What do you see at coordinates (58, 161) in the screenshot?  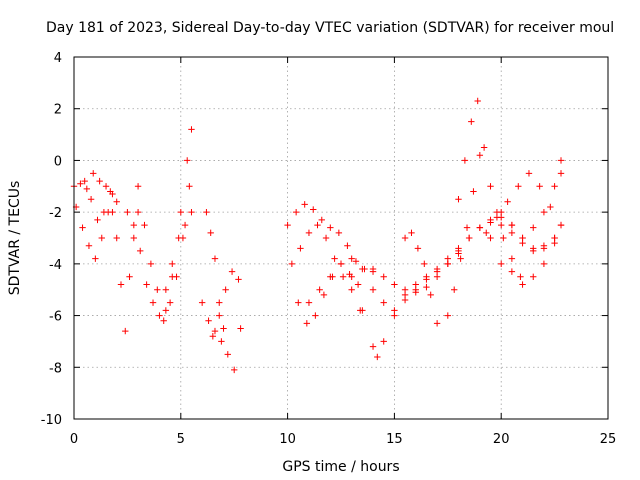 I see `y-tick-label: 0` at bounding box center [58, 161].